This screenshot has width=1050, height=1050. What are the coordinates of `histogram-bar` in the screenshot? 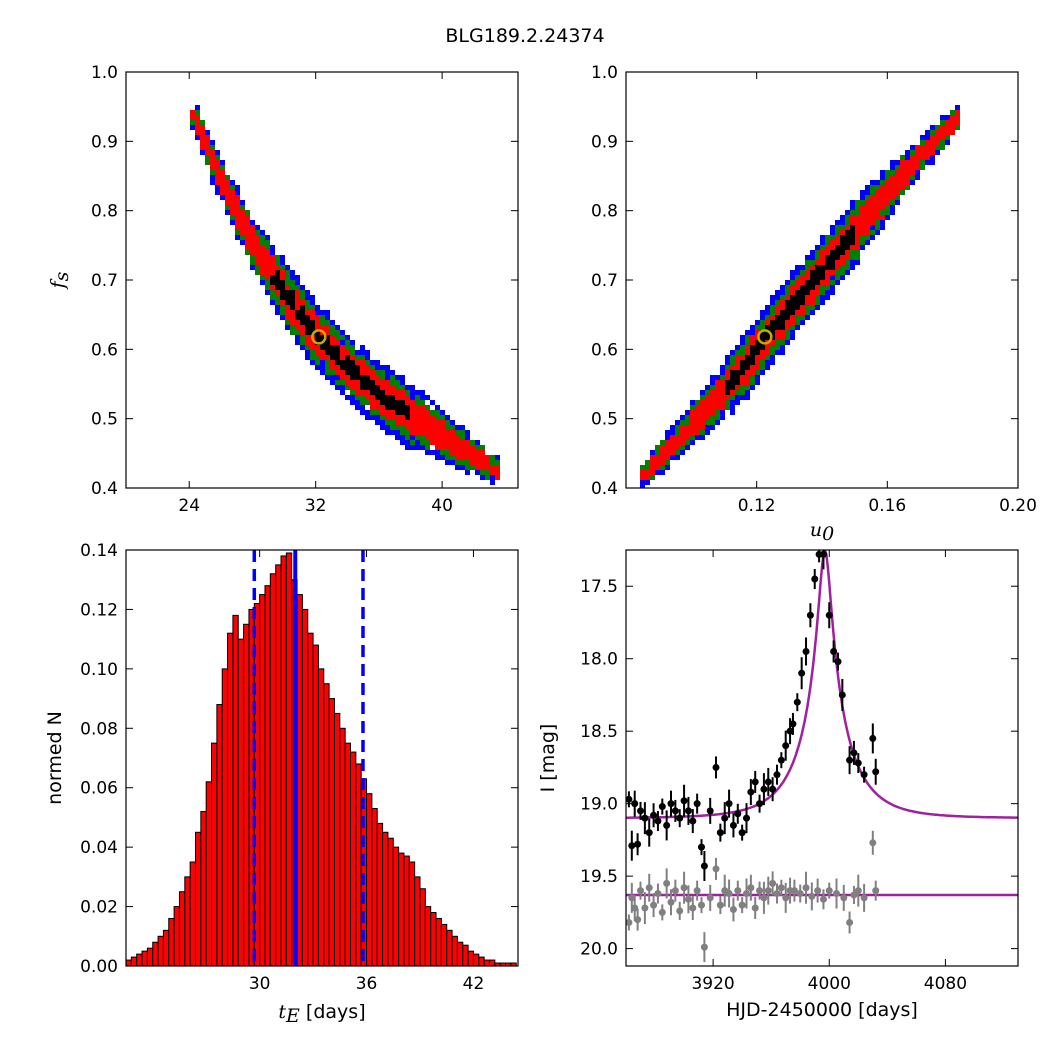 It's located at (144, 958).